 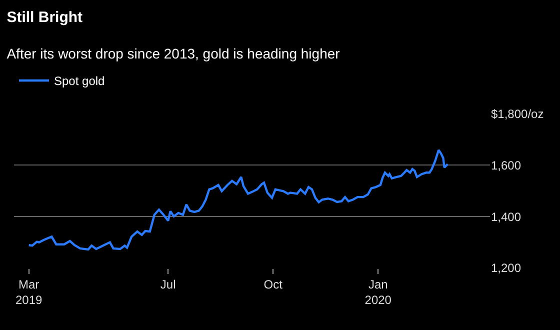 What do you see at coordinates (517, 114) in the screenshot?
I see `y-tick-label: $1,800/oz` at bounding box center [517, 114].